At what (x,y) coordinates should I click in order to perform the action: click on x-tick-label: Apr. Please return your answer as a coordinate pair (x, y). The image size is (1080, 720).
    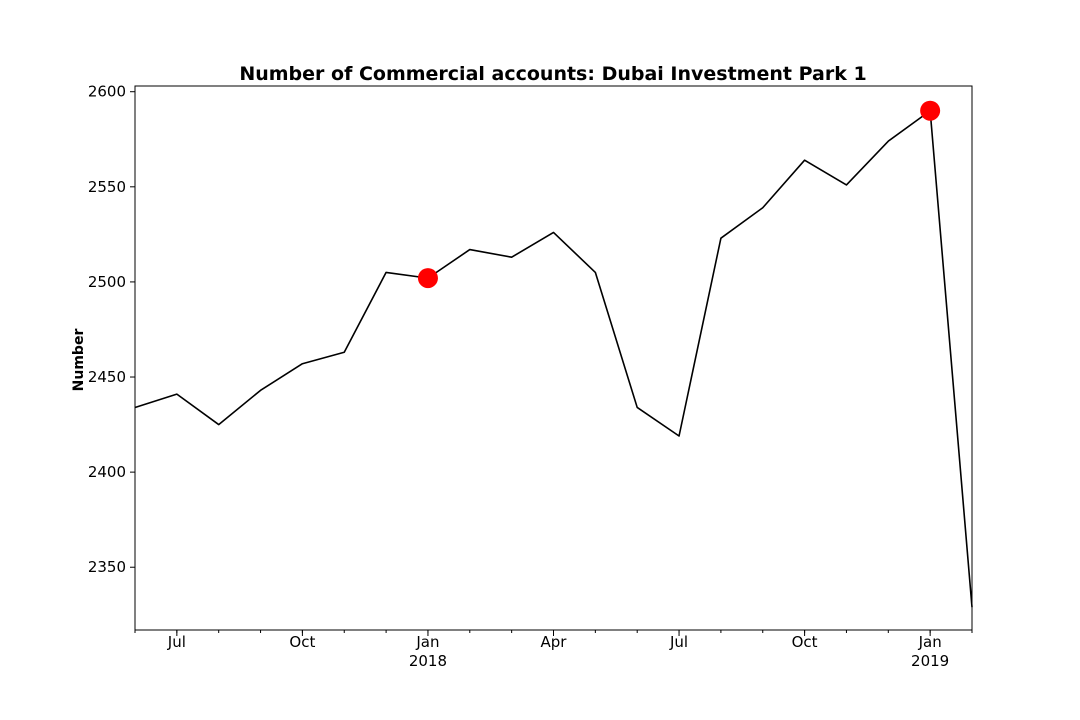
    Looking at the image, I should click on (554, 642).